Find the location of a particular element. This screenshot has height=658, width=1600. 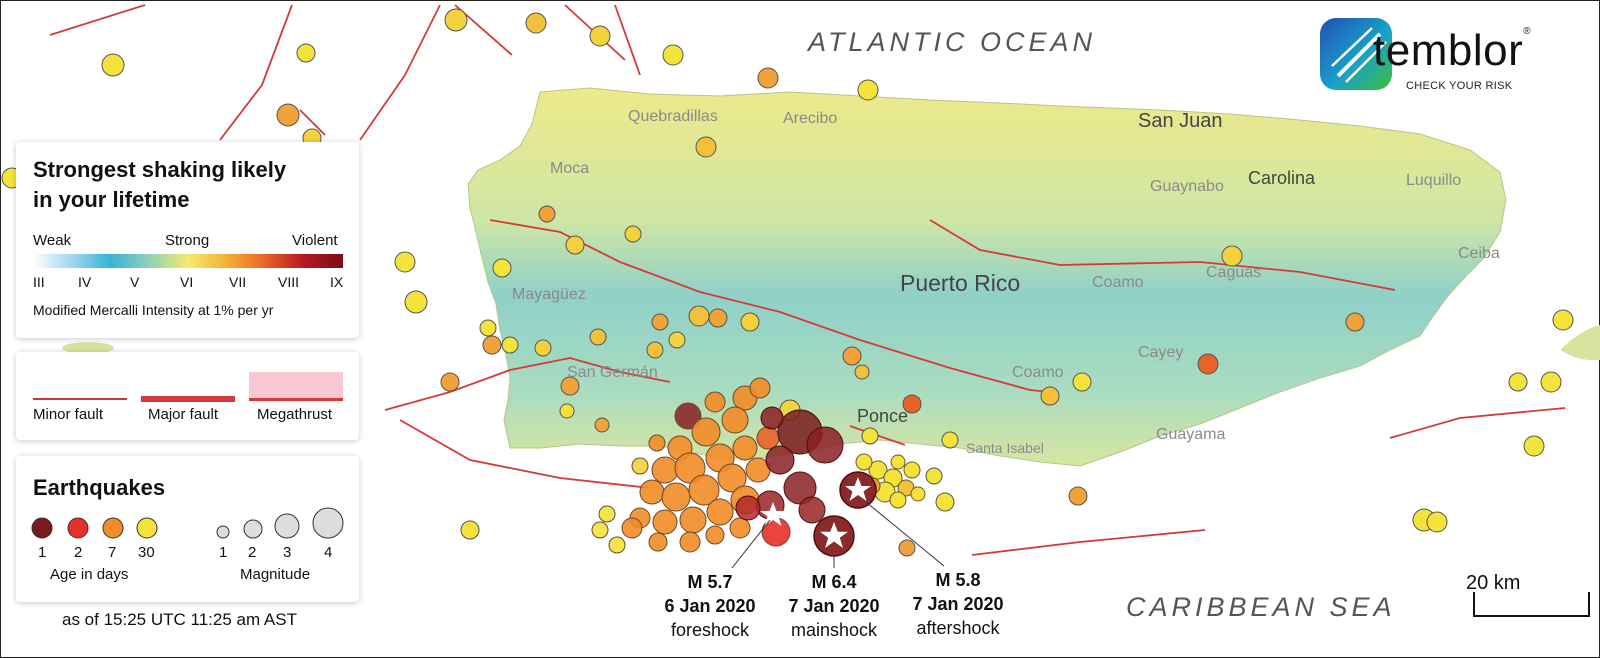

megathrust-swatch is located at coordinates (296, 386).